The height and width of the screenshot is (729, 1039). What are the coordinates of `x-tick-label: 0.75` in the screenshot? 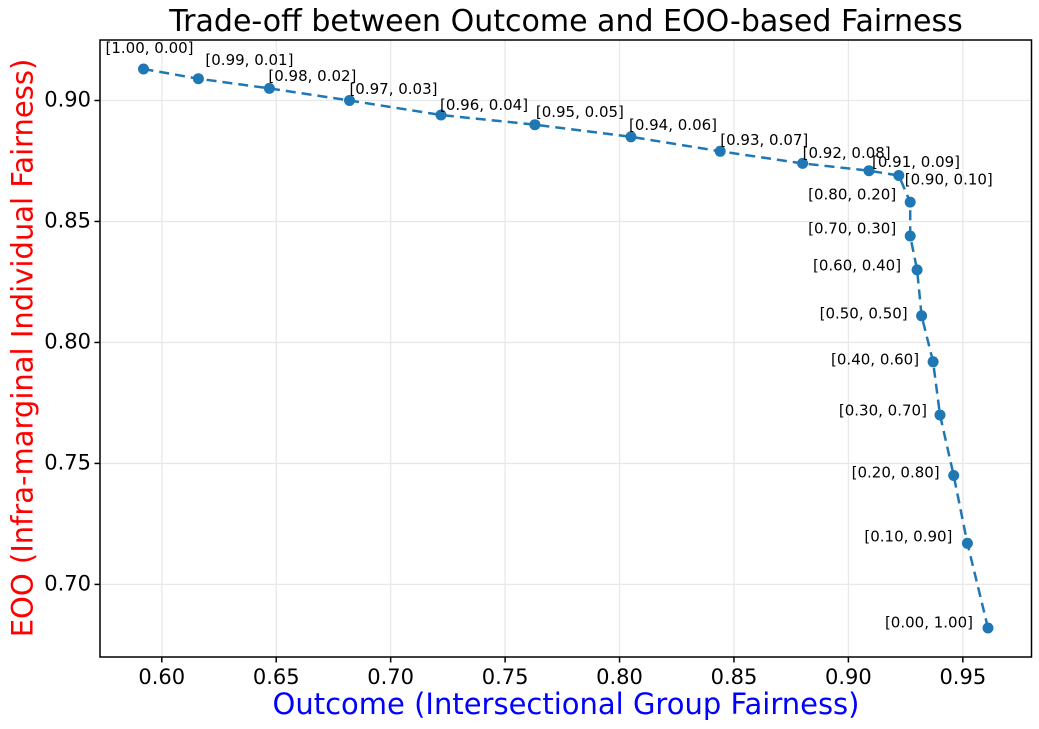 It's located at (505, 677).